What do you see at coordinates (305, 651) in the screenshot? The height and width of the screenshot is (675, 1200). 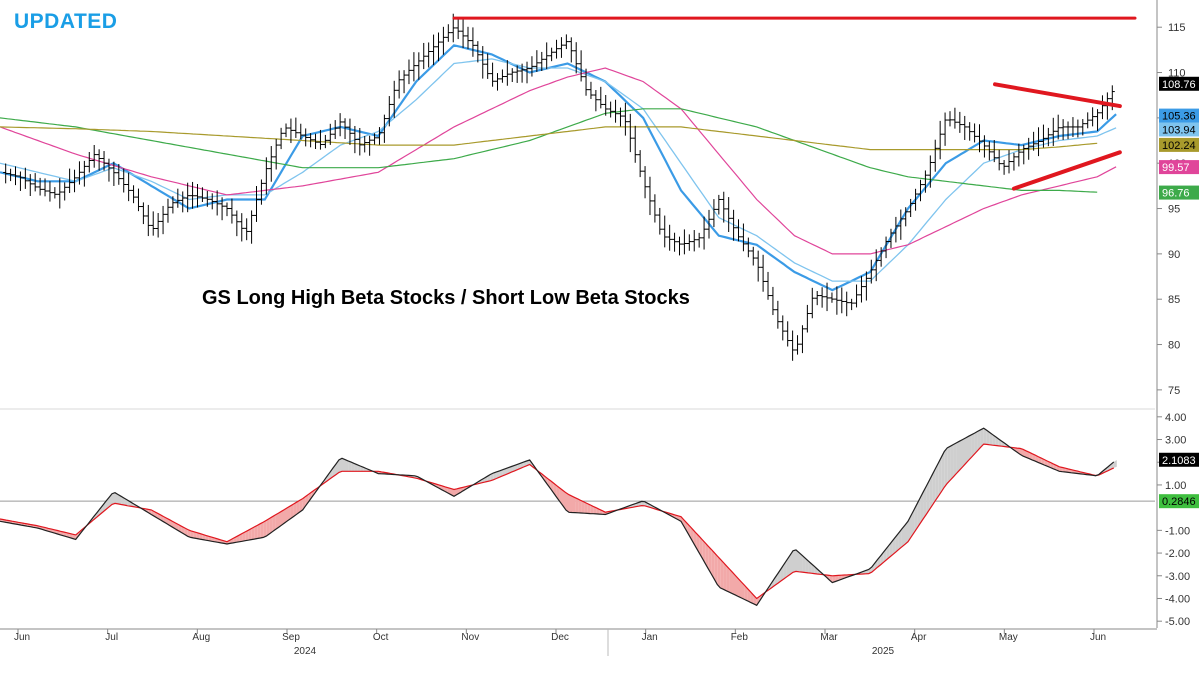 I see `year-label: 2024` at bounding box center [305, 651].